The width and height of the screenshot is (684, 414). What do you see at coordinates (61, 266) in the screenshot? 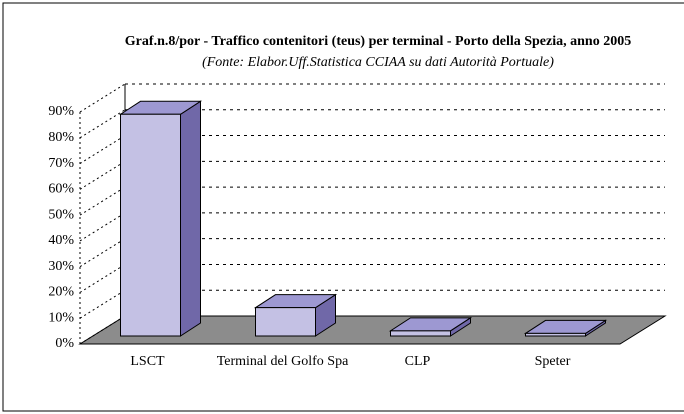
I see `y-tick-label: 30%` at bounding box center [61, 266].